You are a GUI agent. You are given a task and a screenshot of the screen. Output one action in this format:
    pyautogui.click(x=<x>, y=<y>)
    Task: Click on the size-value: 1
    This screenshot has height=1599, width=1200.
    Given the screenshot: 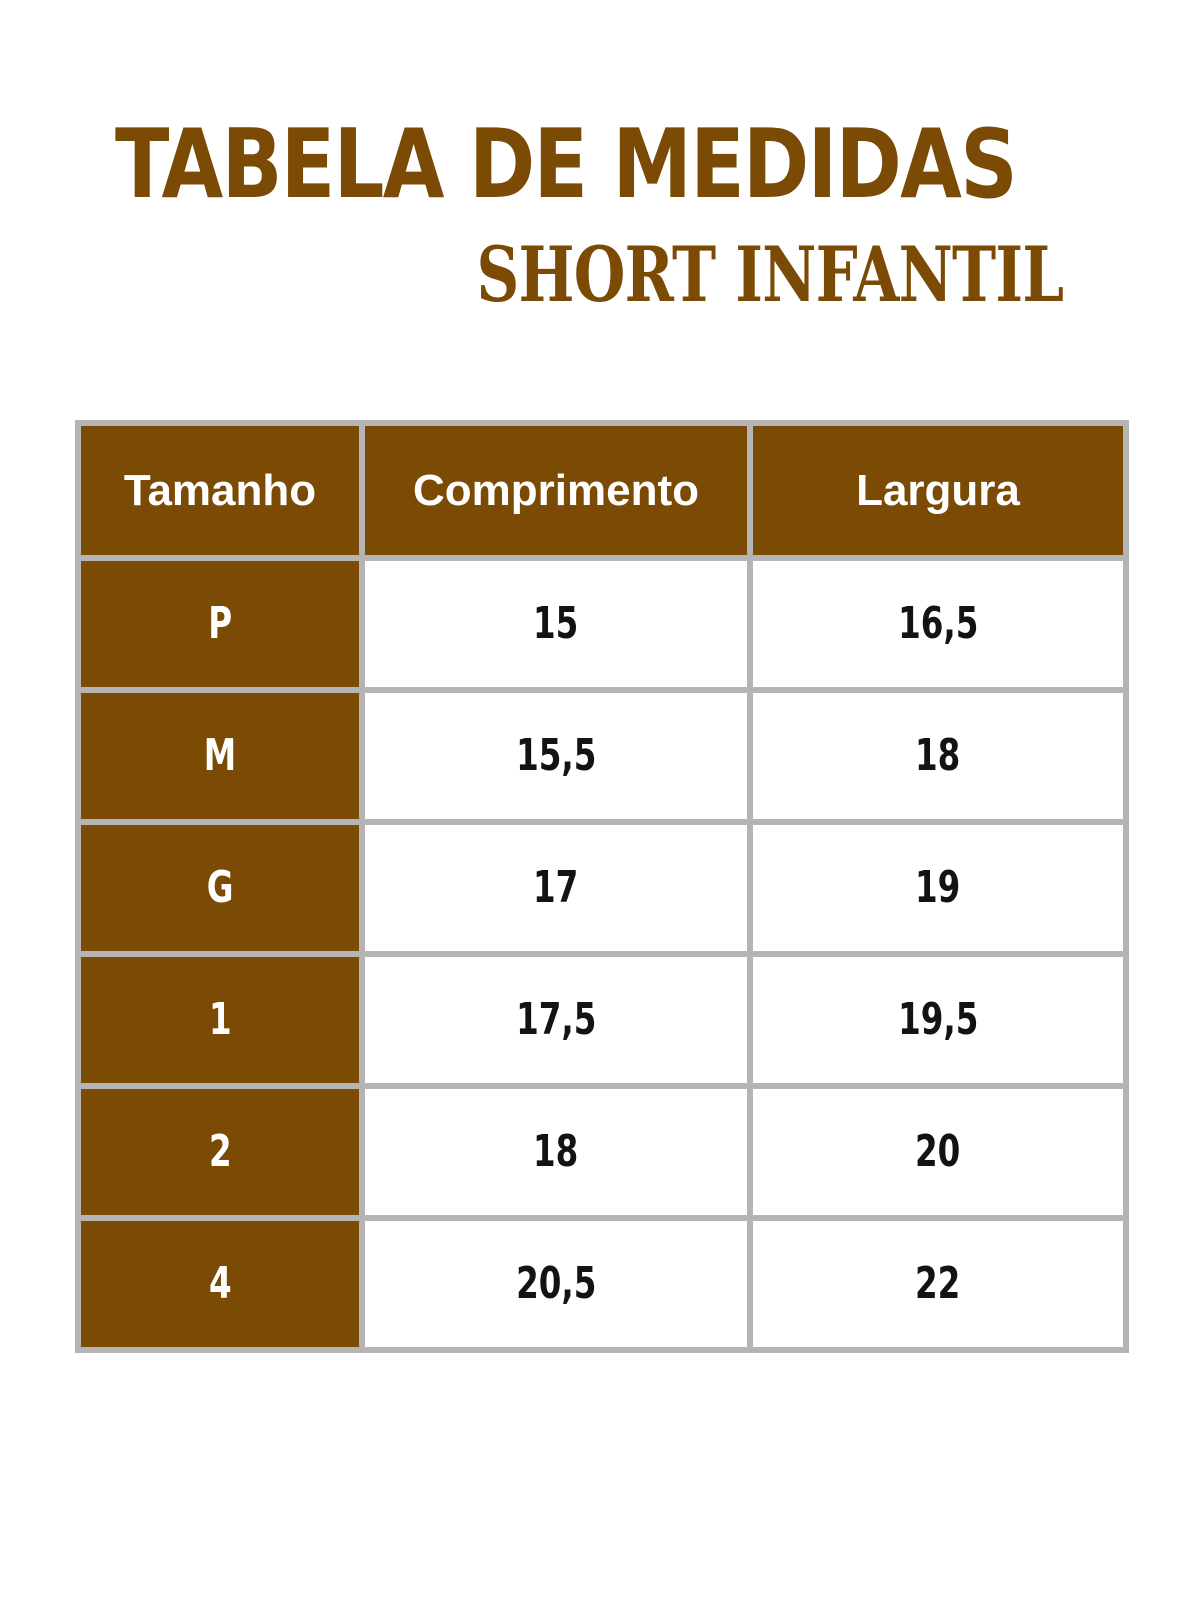 What is the action you would take?
    pyautogui.click(x=220, y=1019)
    